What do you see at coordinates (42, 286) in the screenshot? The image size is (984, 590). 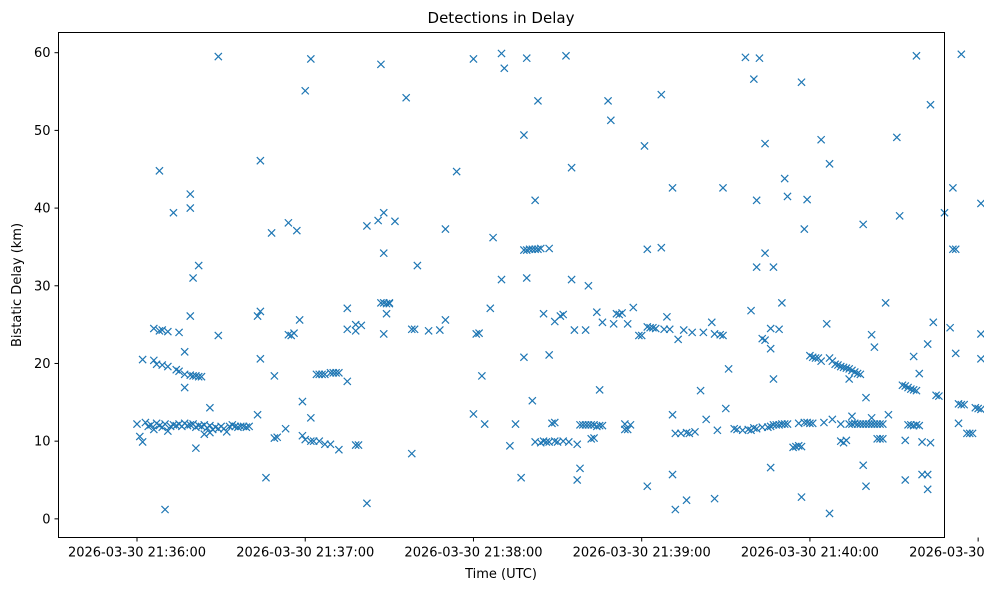 I see `y-tick-label-3: 30` at bounding box center [42, 286].